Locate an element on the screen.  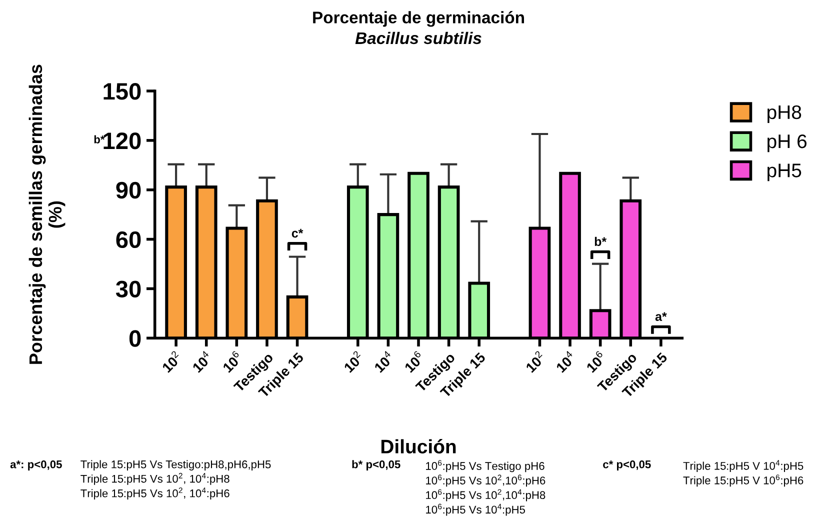
y-tick-label: 120 is located at coordinates (122, 141).